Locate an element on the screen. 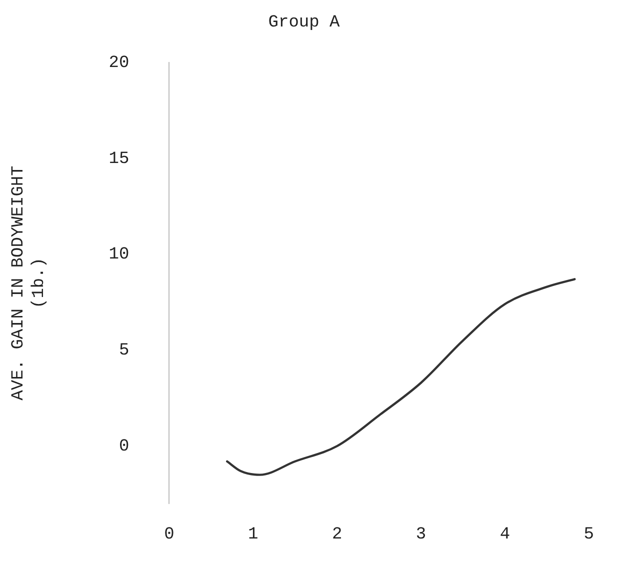  y-tick-label: 0 is located at coordinates (124, 447).